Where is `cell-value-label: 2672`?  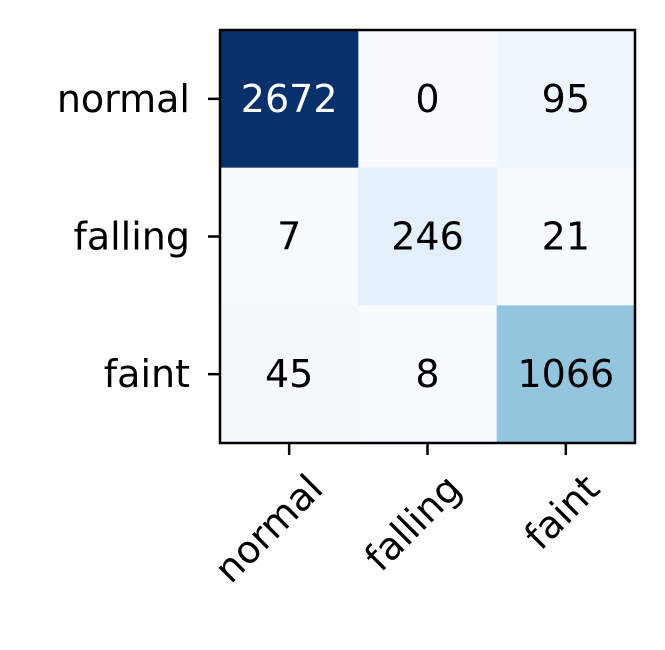
cell-value-label: 2672 is located at coordinates (289, 99).